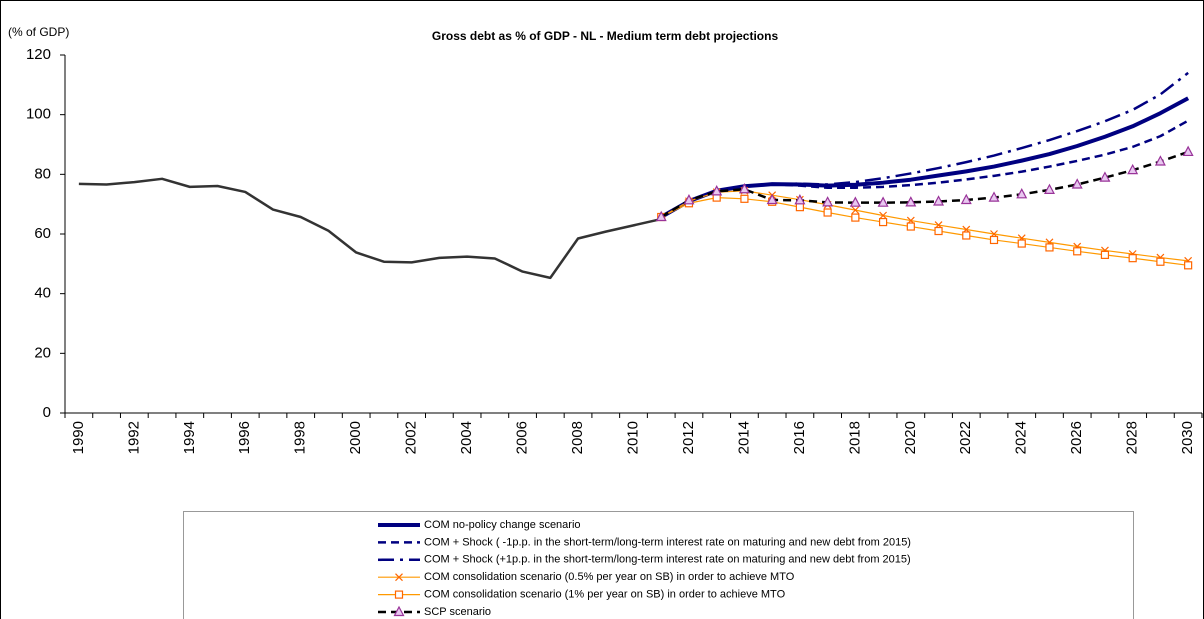 Image resolution: width=1204 pixels, height=619 pixels. What do you see at coordinates (78, 437) in the screenshot?
I see `x-tick-label: 1990` at bounding box center [78, 437].